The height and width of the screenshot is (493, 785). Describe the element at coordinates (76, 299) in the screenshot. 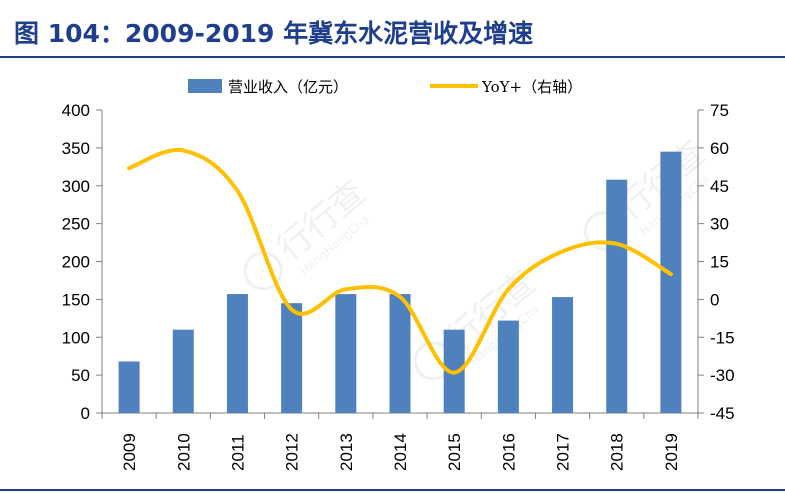

I see `left-tick-label: 150` at that location.